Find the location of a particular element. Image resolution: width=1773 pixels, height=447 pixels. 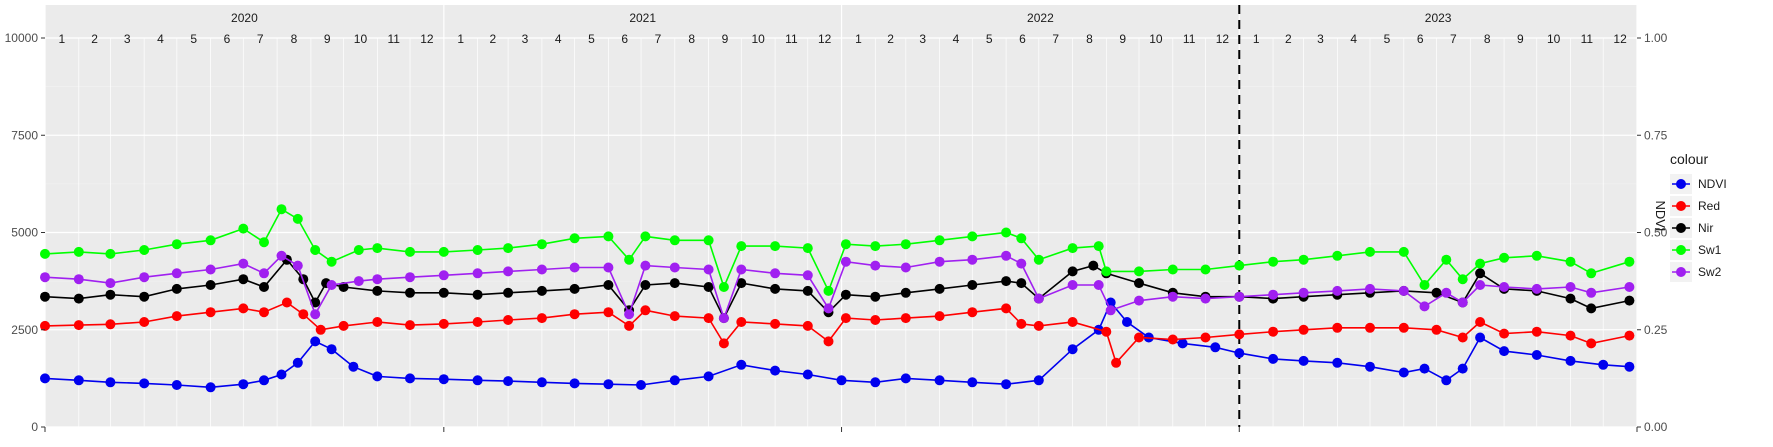

year-label: 2021 is located at coordinates (642, 18).